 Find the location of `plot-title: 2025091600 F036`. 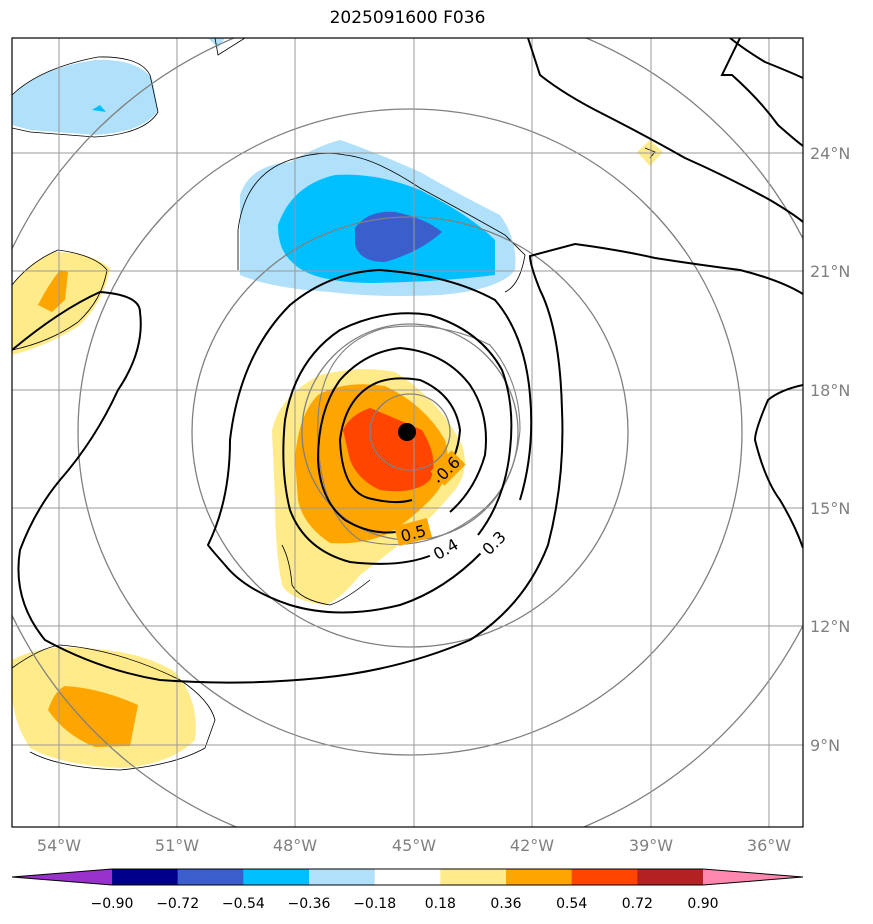

plot-title: 2025091600 F036 is located at coordinates (407, 18).